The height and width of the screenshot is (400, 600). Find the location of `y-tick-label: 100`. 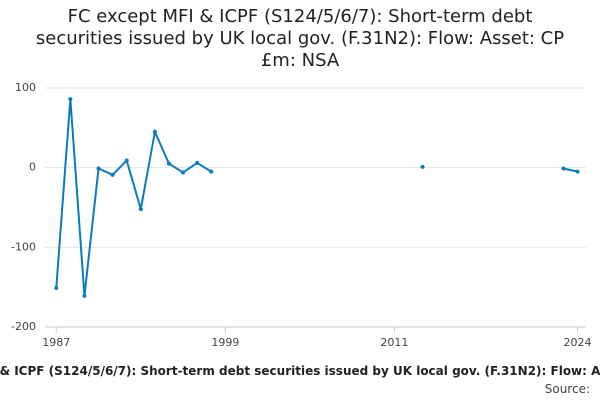

y-tick-label: 100 is located at coordinates (25, 87).